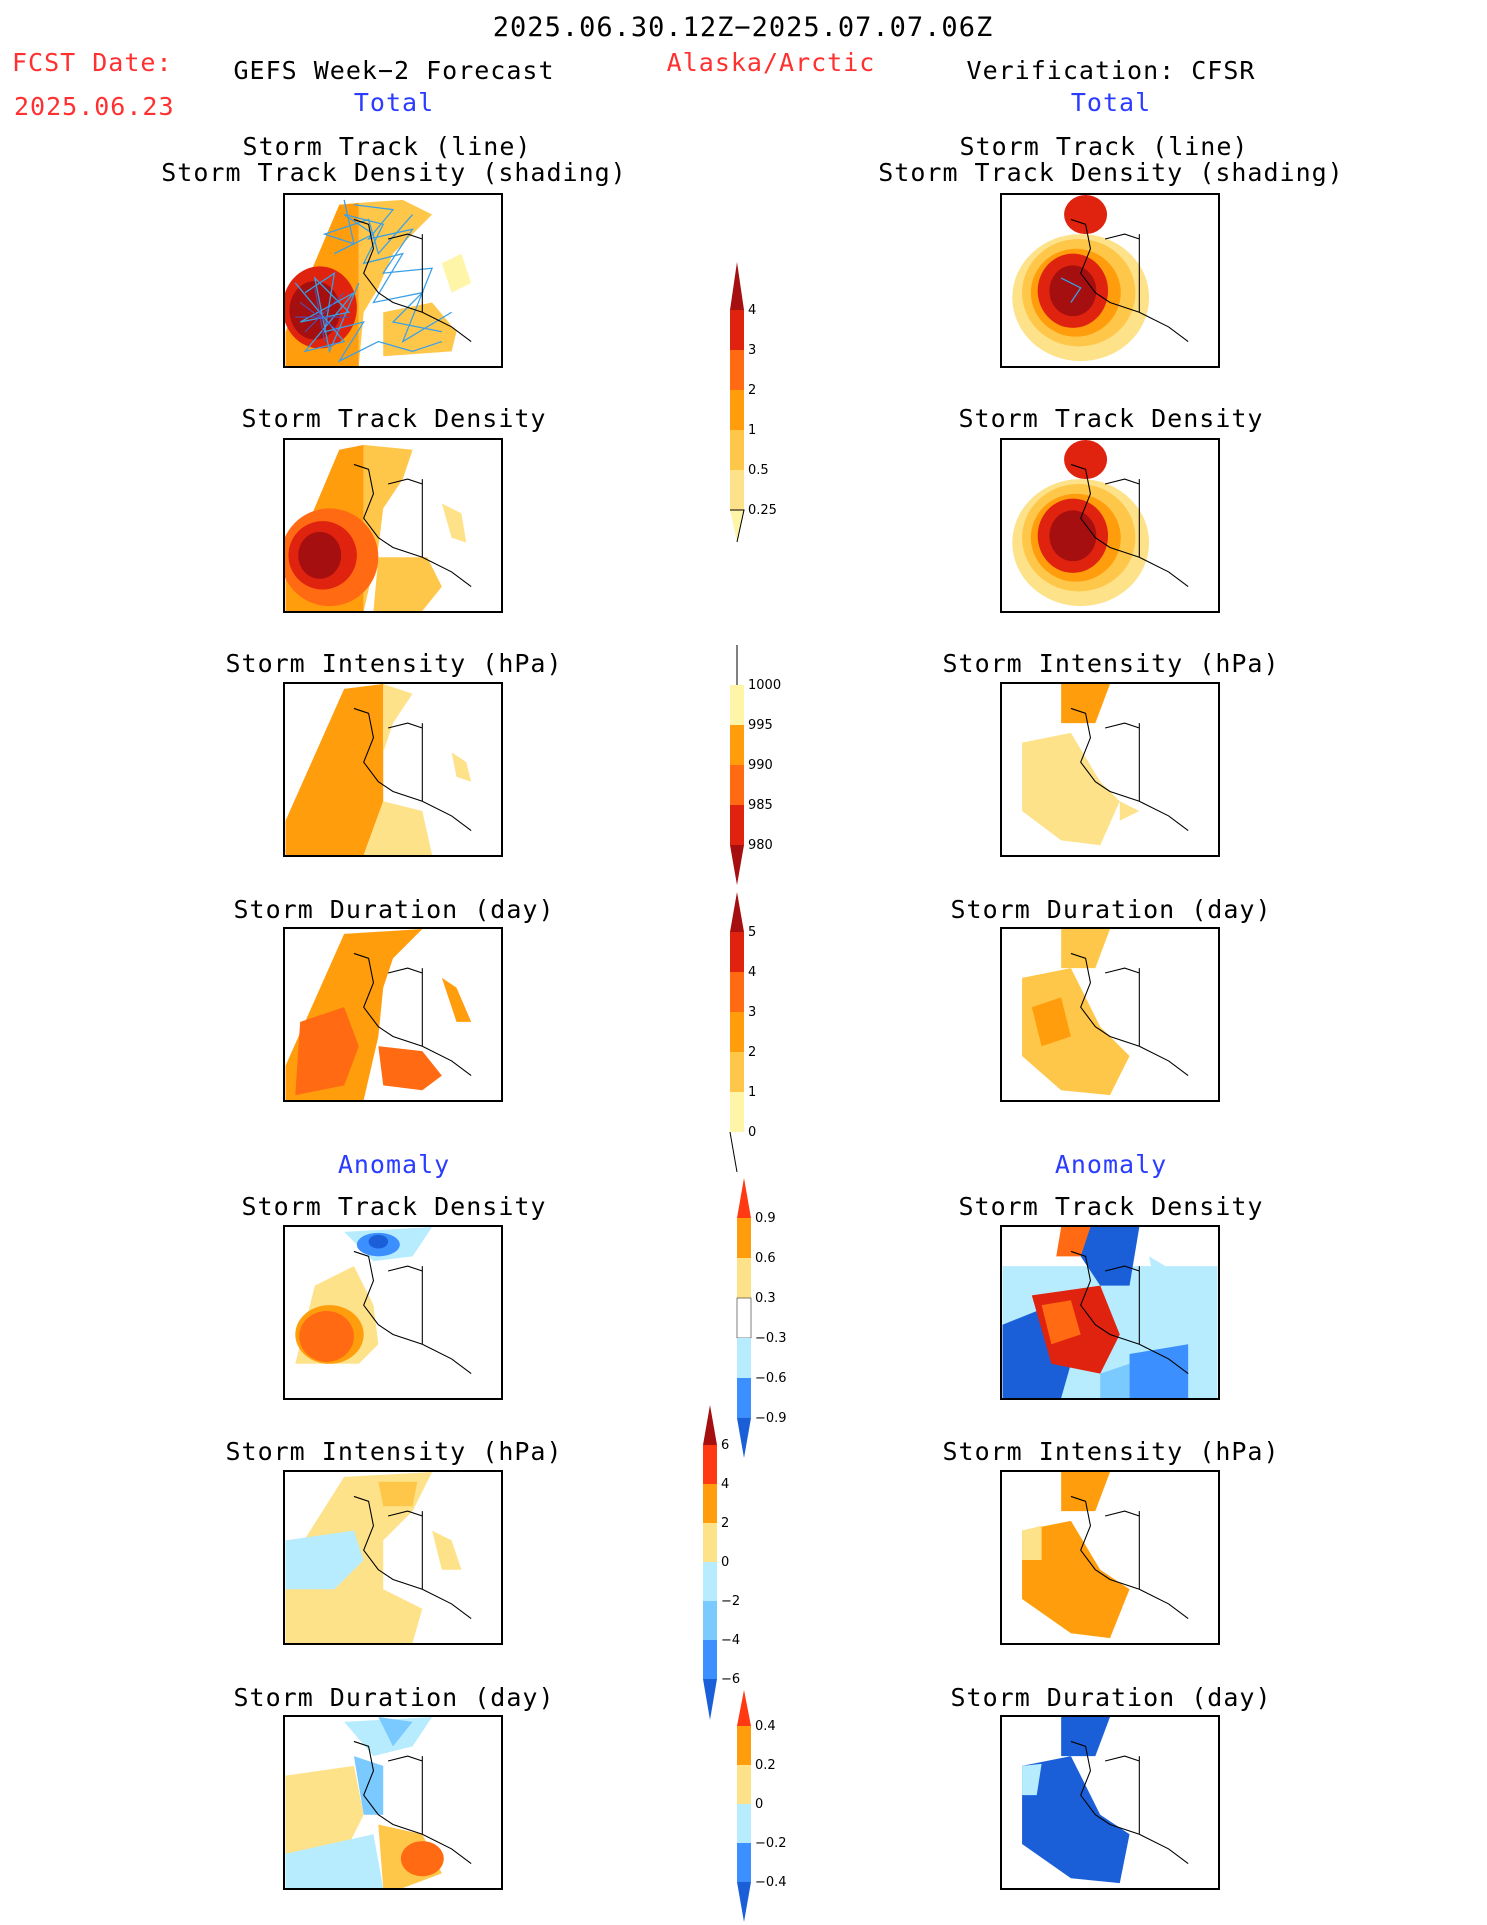 This screenshot has height=1925, width=1487. Describe the element at coordinates (393, 1557) in the screenshot. I see `map-fcst-anom-intensity` at that location.